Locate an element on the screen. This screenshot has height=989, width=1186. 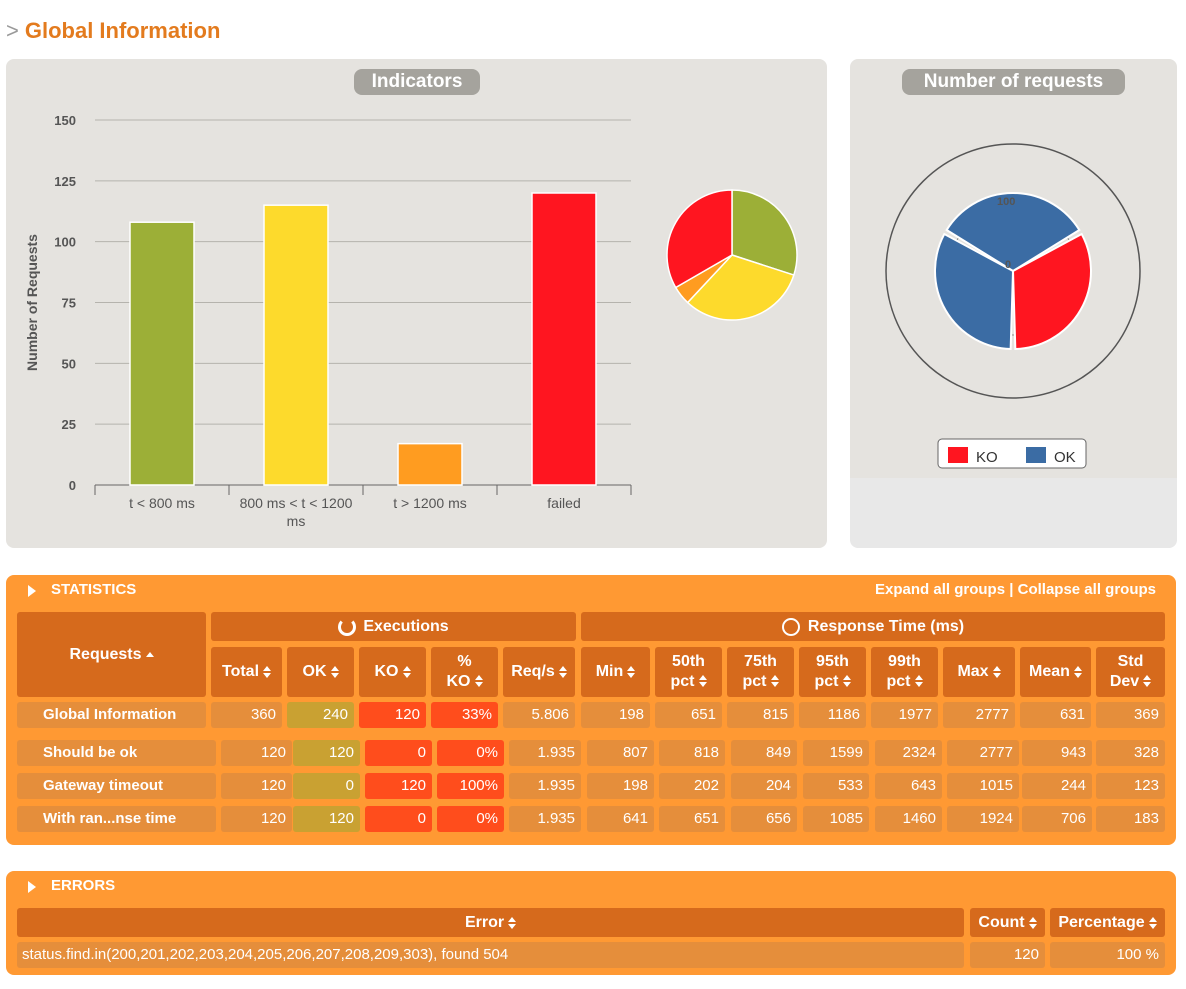
x-tick-label: 800 ms < t < 1200 is located at coordinates (296, 503).